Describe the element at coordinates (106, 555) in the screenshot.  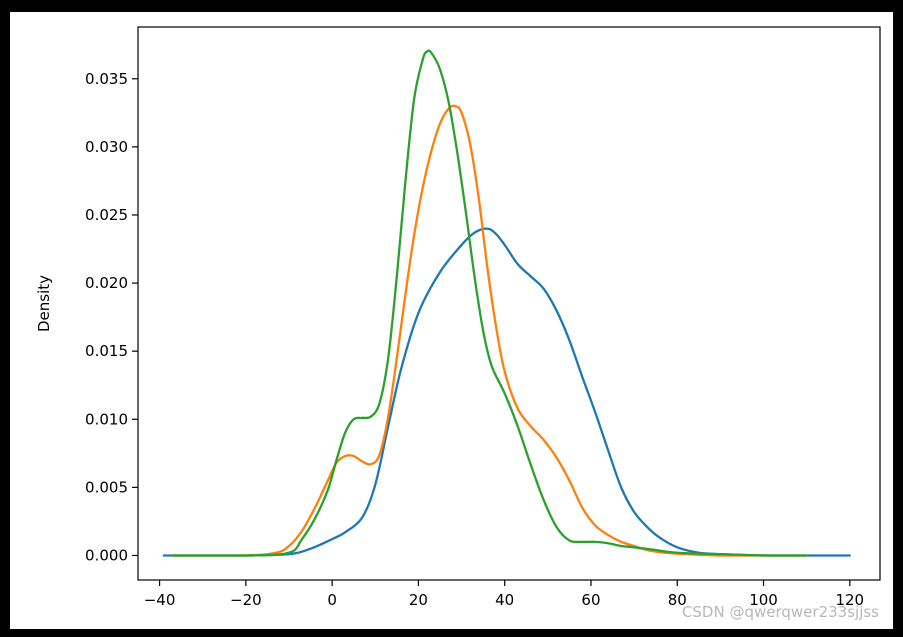
I see `y-tick-label: 0.000` at that location.